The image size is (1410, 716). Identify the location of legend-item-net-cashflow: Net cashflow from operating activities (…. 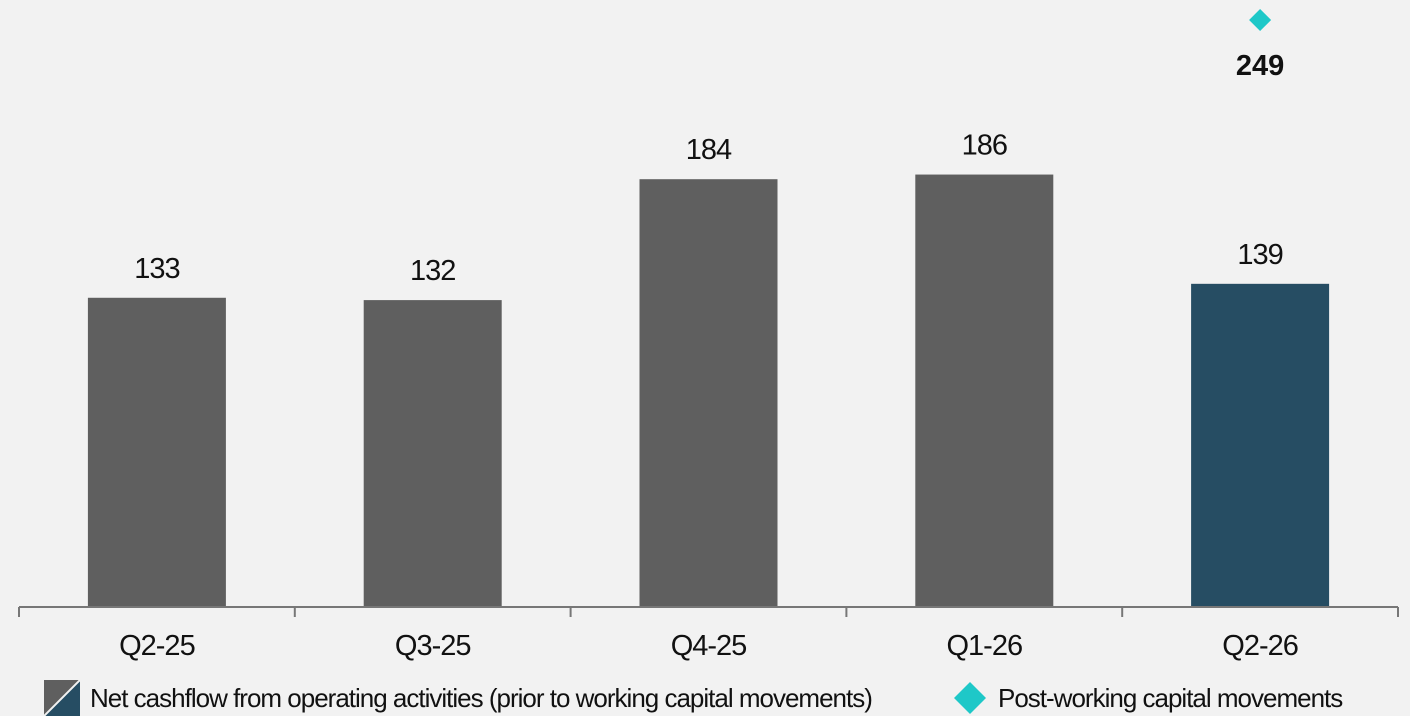
(458, 698).